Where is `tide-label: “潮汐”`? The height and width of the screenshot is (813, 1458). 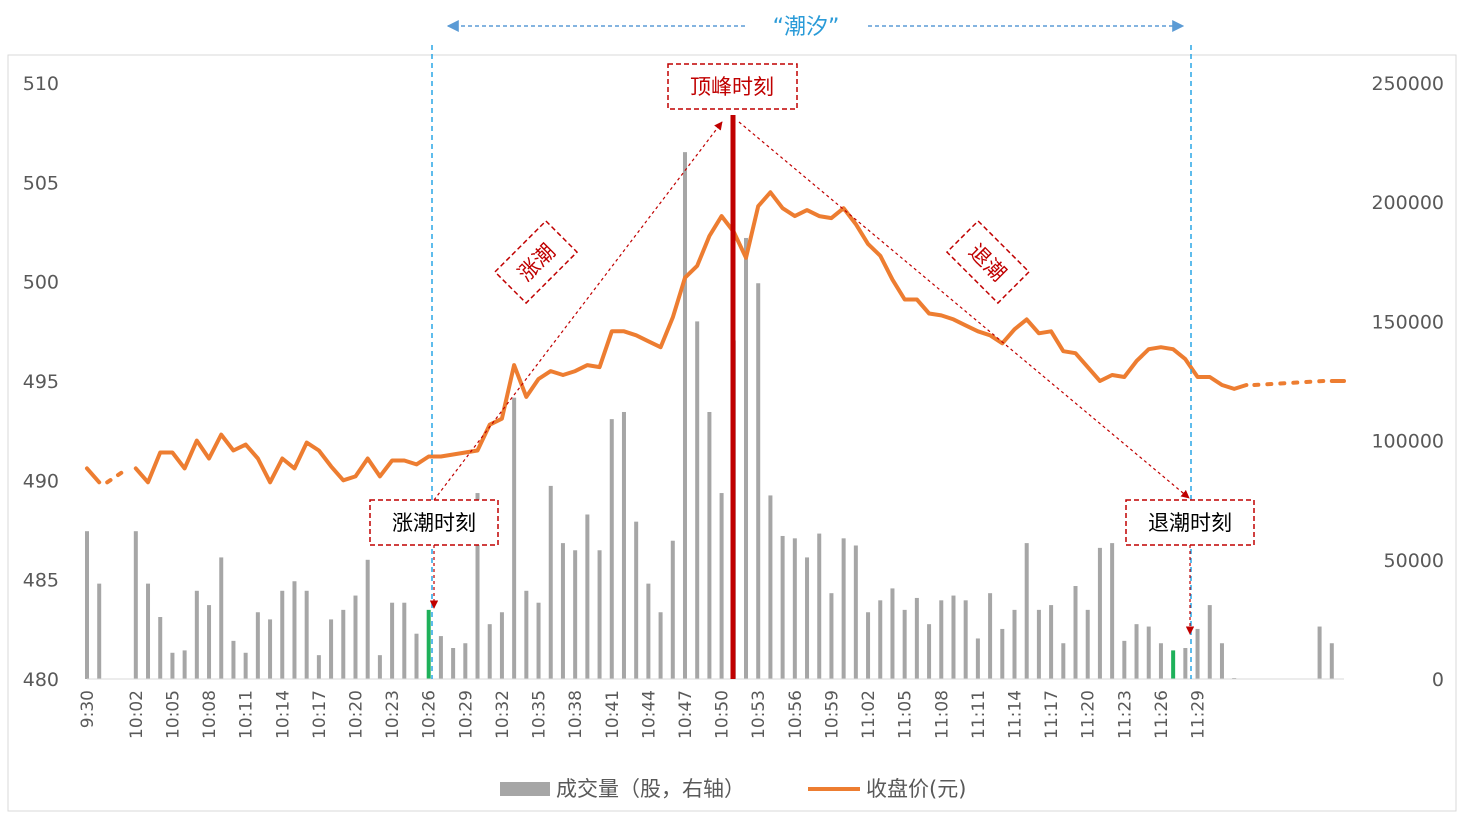 tide-label: “潮汐” is located at coordinates (806, 27).